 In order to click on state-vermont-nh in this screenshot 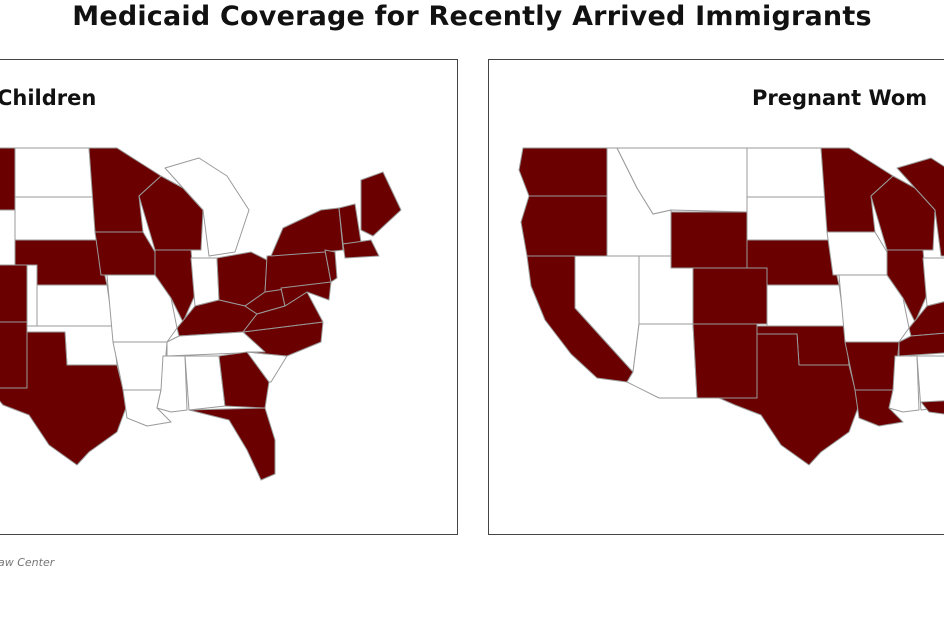, I will do `click(350, 224)`.